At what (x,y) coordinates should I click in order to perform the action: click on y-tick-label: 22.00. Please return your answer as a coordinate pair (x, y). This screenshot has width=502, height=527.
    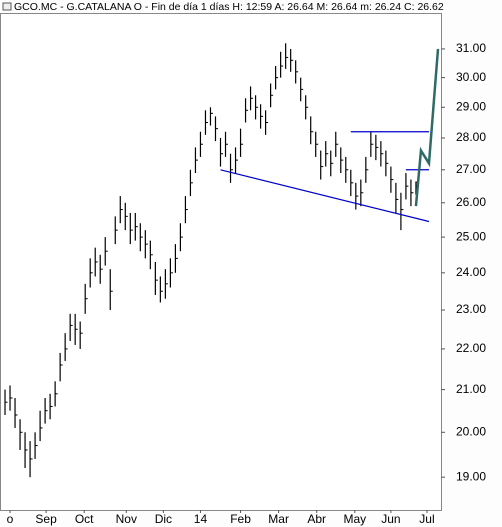
    Looking at the image, I should click on (471, 348).